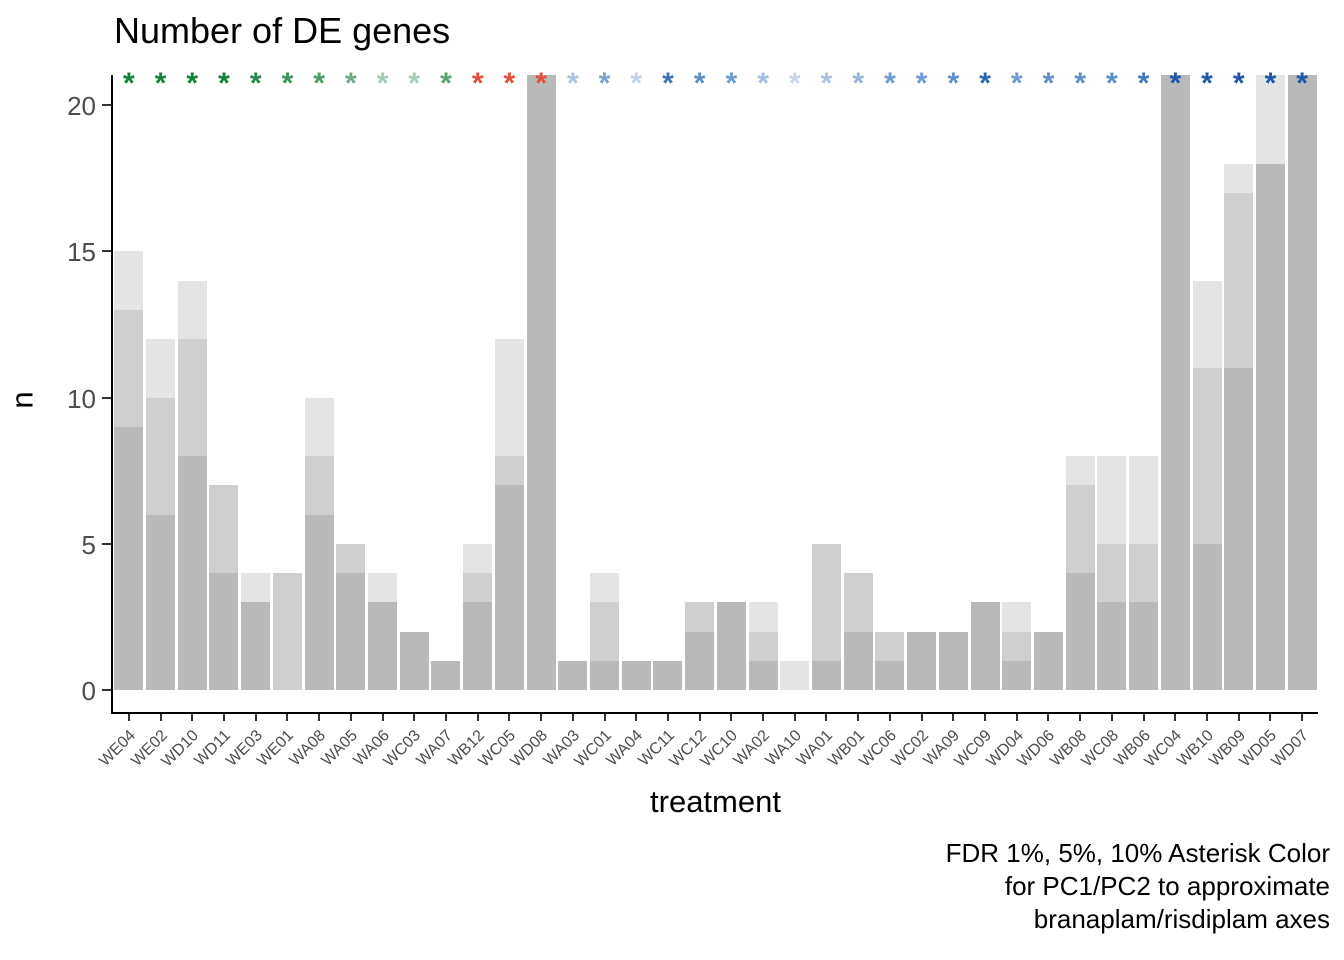 The height and width of the screenshot is (960, 1344). What do you see at coordinates (763, 675) in the screenshot?
I see `bar-WA02-fdr1` at bounding box center [763, 675].